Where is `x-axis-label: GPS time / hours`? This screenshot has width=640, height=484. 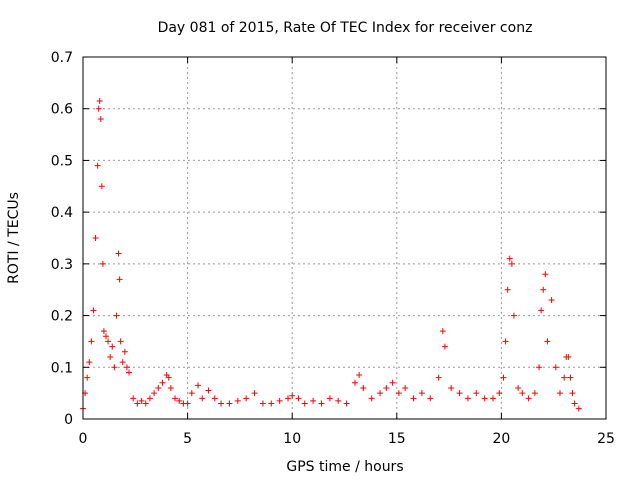 x-axis-label: GPS time / hours is located at coordinates (344, 467).